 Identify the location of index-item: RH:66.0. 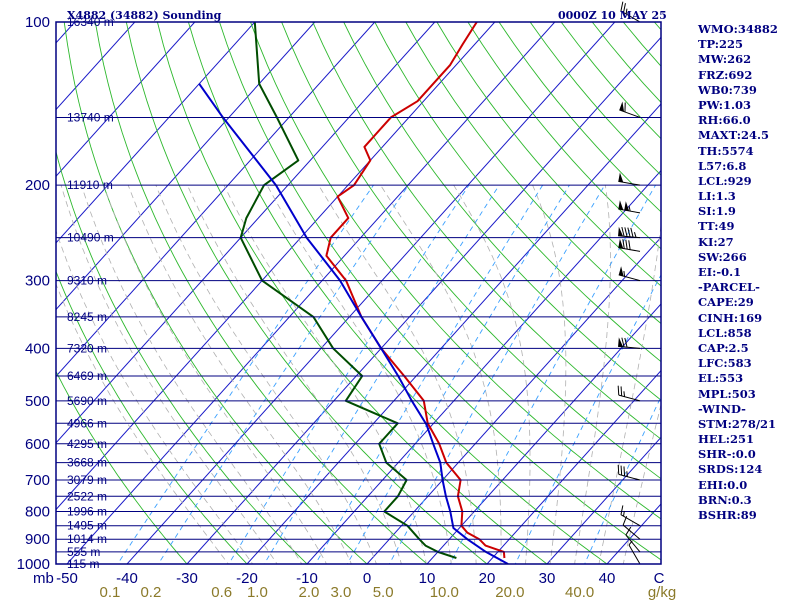
(724, 120).